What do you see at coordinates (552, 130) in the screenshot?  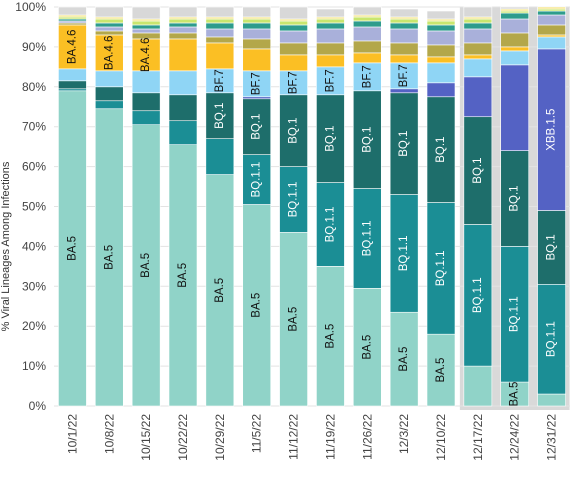 I see `bar-label: XBB.1.5` at bounding box center [552, 130].